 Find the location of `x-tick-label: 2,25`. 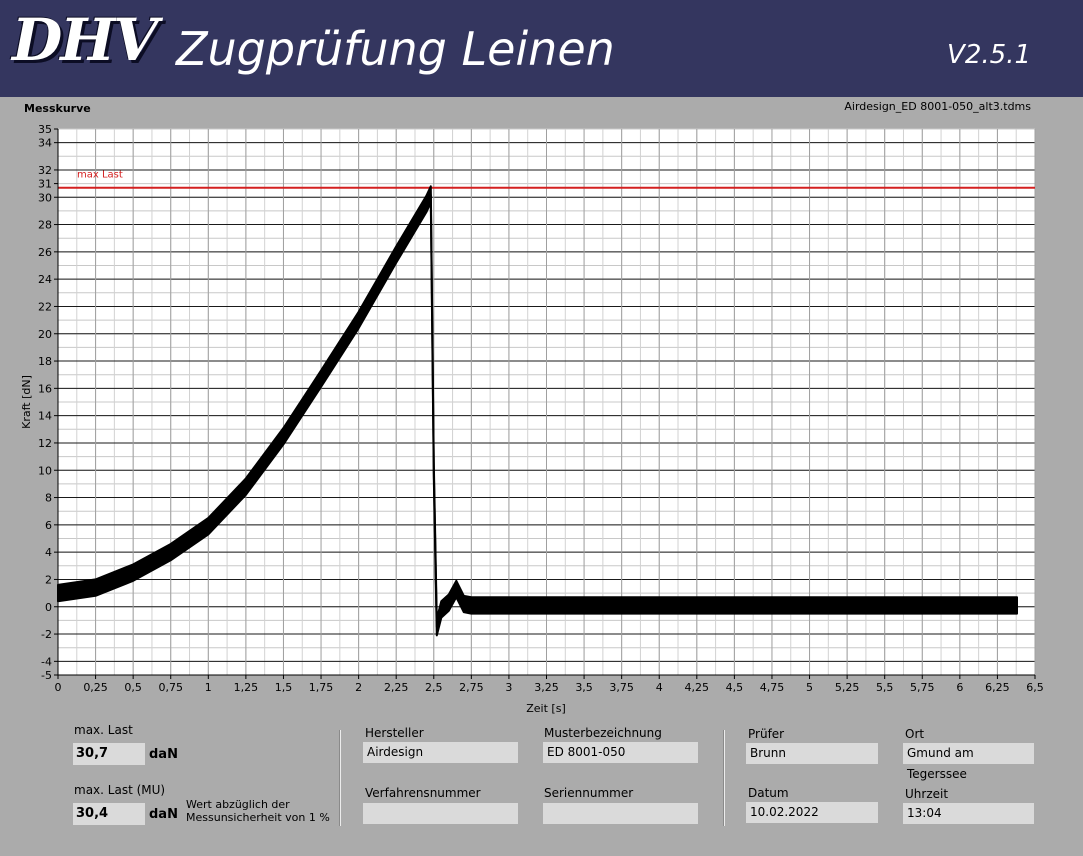

x-tick-label: 2,25 is located at coordinates (396, 687).